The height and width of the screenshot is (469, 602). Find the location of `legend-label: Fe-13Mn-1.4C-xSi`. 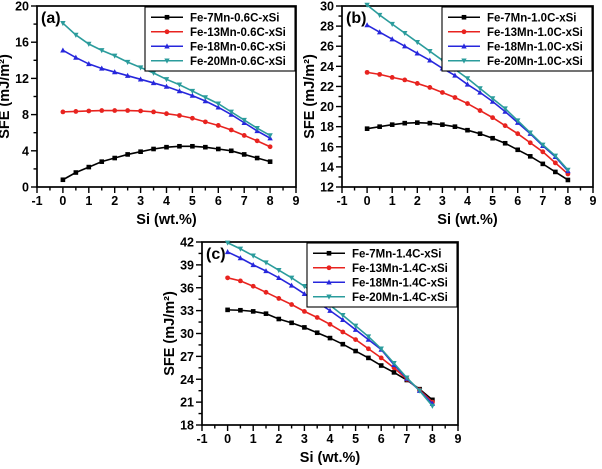

legend-label: Fe-13Mn-1.4C-xSi is located at coordinates (400, 269).